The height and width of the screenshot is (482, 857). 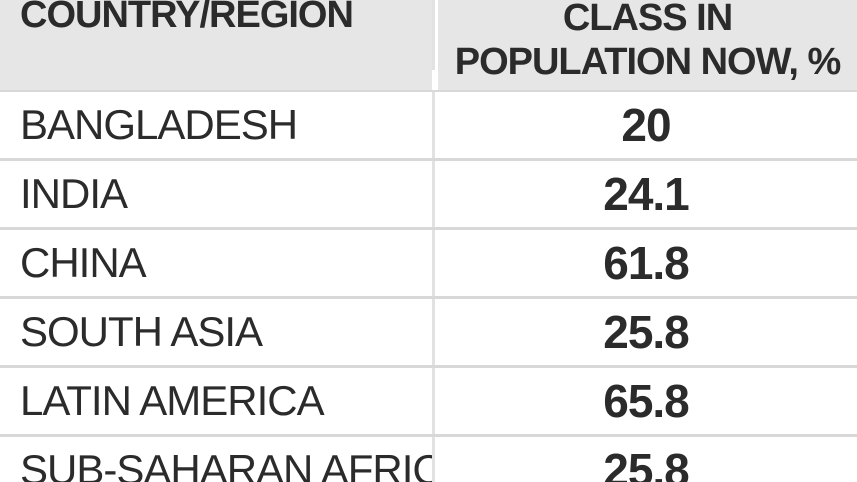 What do you see at coordinates (216, 459) in the screenshot?
I see `table-cell-country: SUB-SAHARAN AFRICA` at bounding box center [216, 459].